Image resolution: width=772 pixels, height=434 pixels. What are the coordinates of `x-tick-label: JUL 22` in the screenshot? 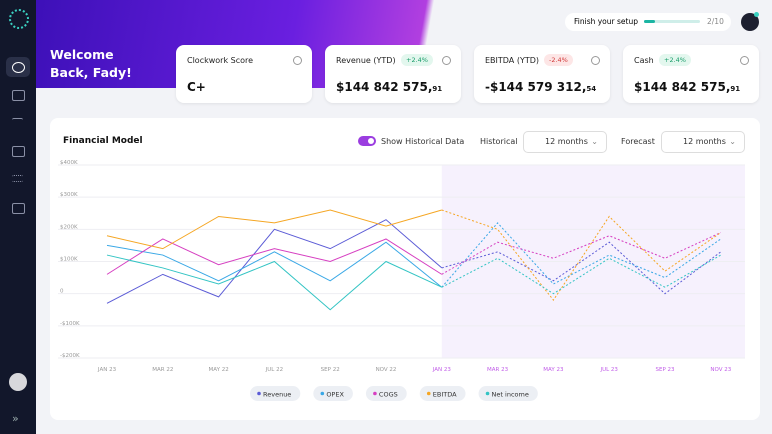 It's located at (274, 370).